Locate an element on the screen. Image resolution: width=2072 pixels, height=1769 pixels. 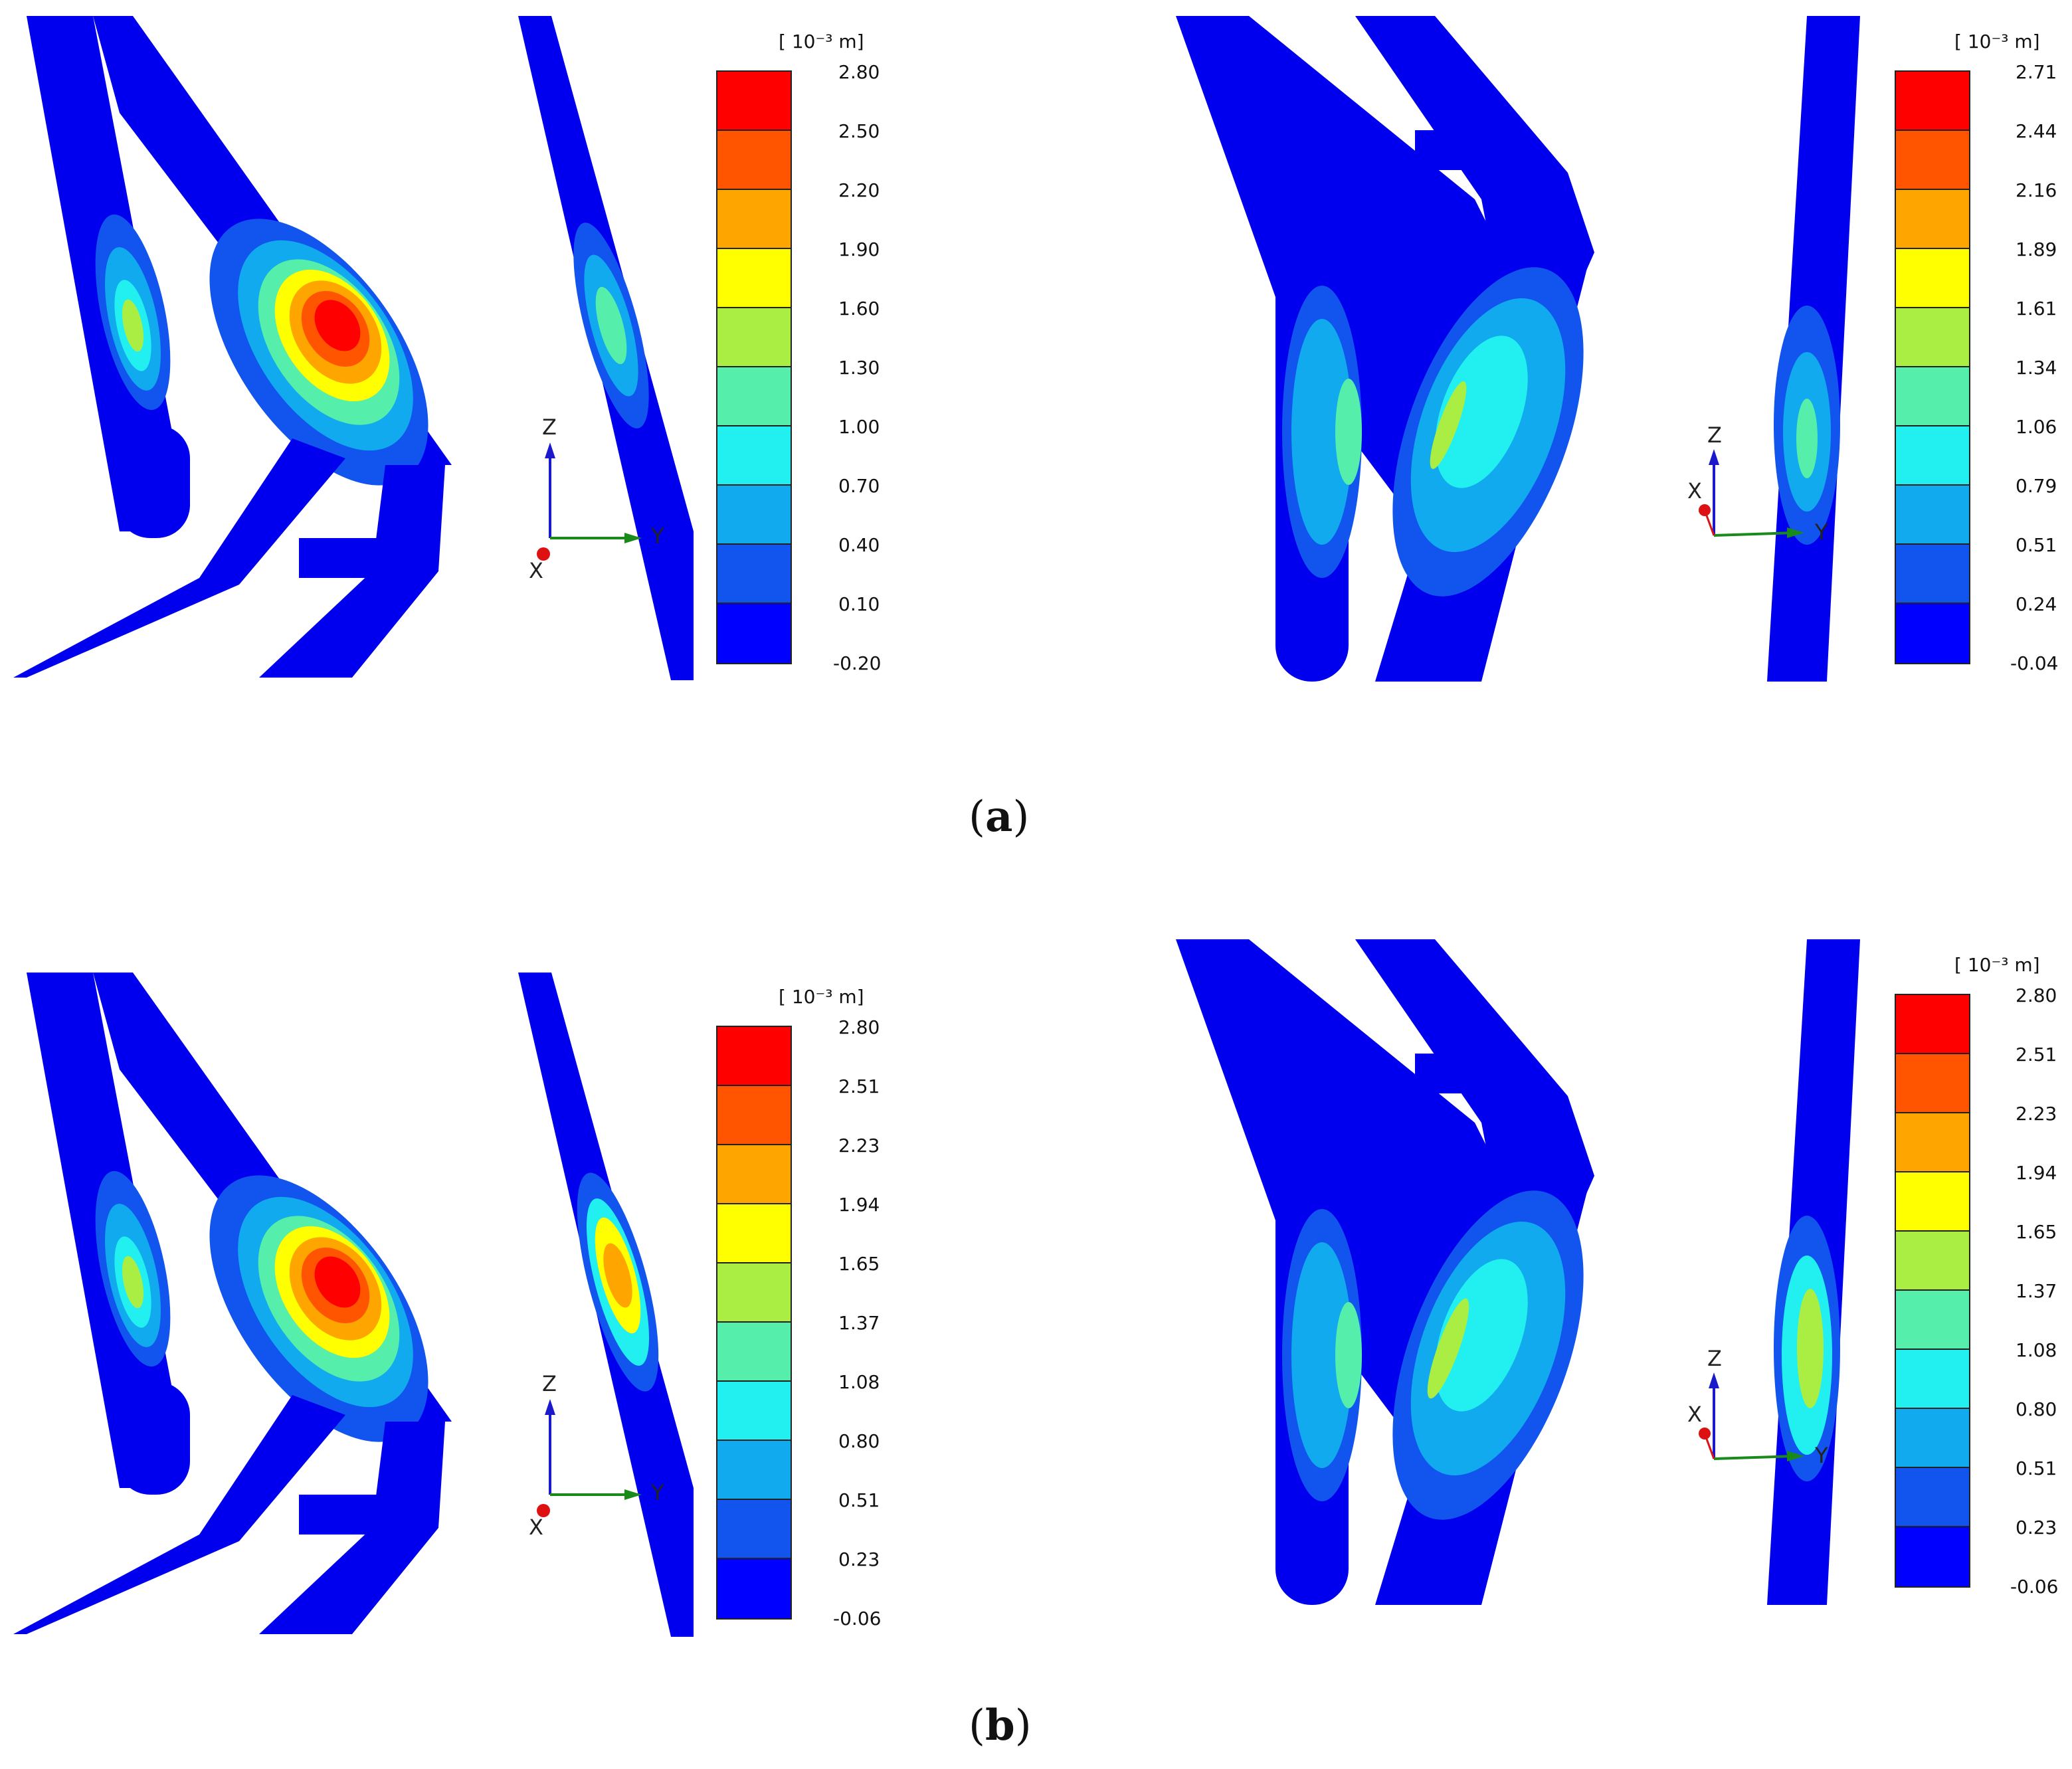
colorbar-tick: 1.90 is located at coordinates (859, 249).